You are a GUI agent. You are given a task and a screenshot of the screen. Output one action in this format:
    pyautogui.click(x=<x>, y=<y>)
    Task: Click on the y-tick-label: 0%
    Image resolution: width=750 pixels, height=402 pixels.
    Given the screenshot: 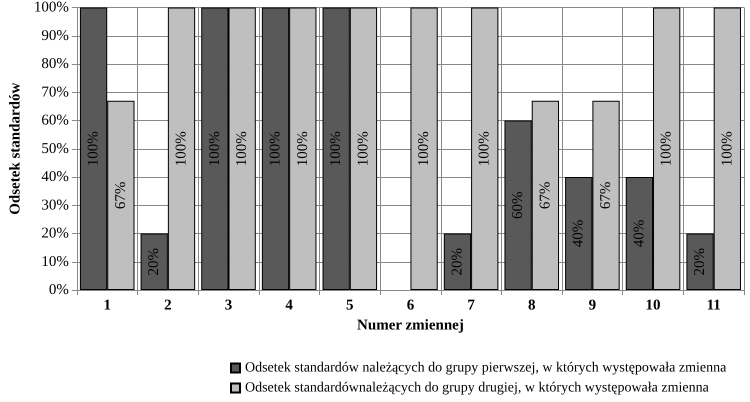 What is the action you would take?
    pyautogui.click(x=58, y=290)
    